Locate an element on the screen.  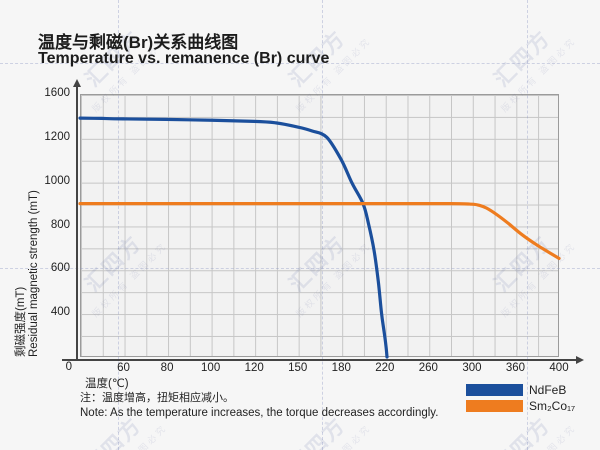
x-tick-label: 300 is located at coordinates (472, 368).